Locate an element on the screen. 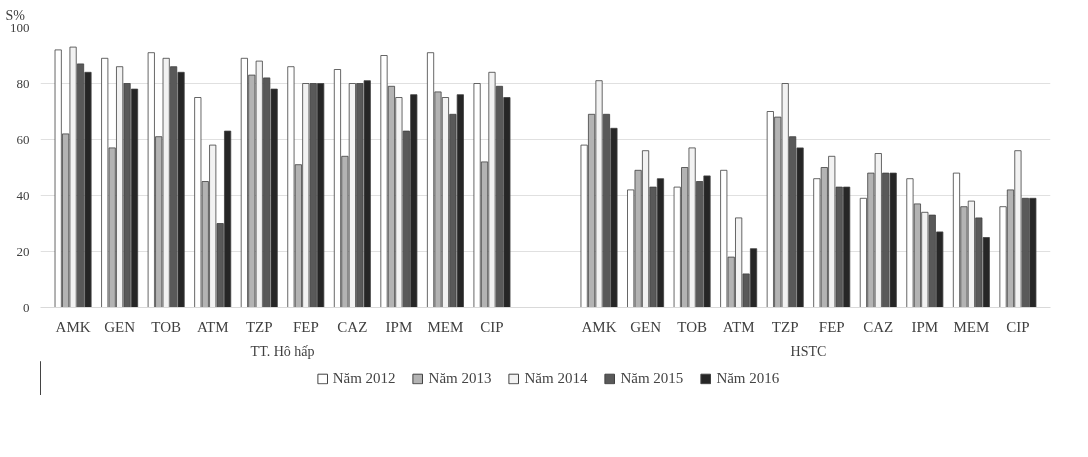 This screenshot has height=457, width=1088. legend-label: Năm 2015 is located at coordinates (652, 378).